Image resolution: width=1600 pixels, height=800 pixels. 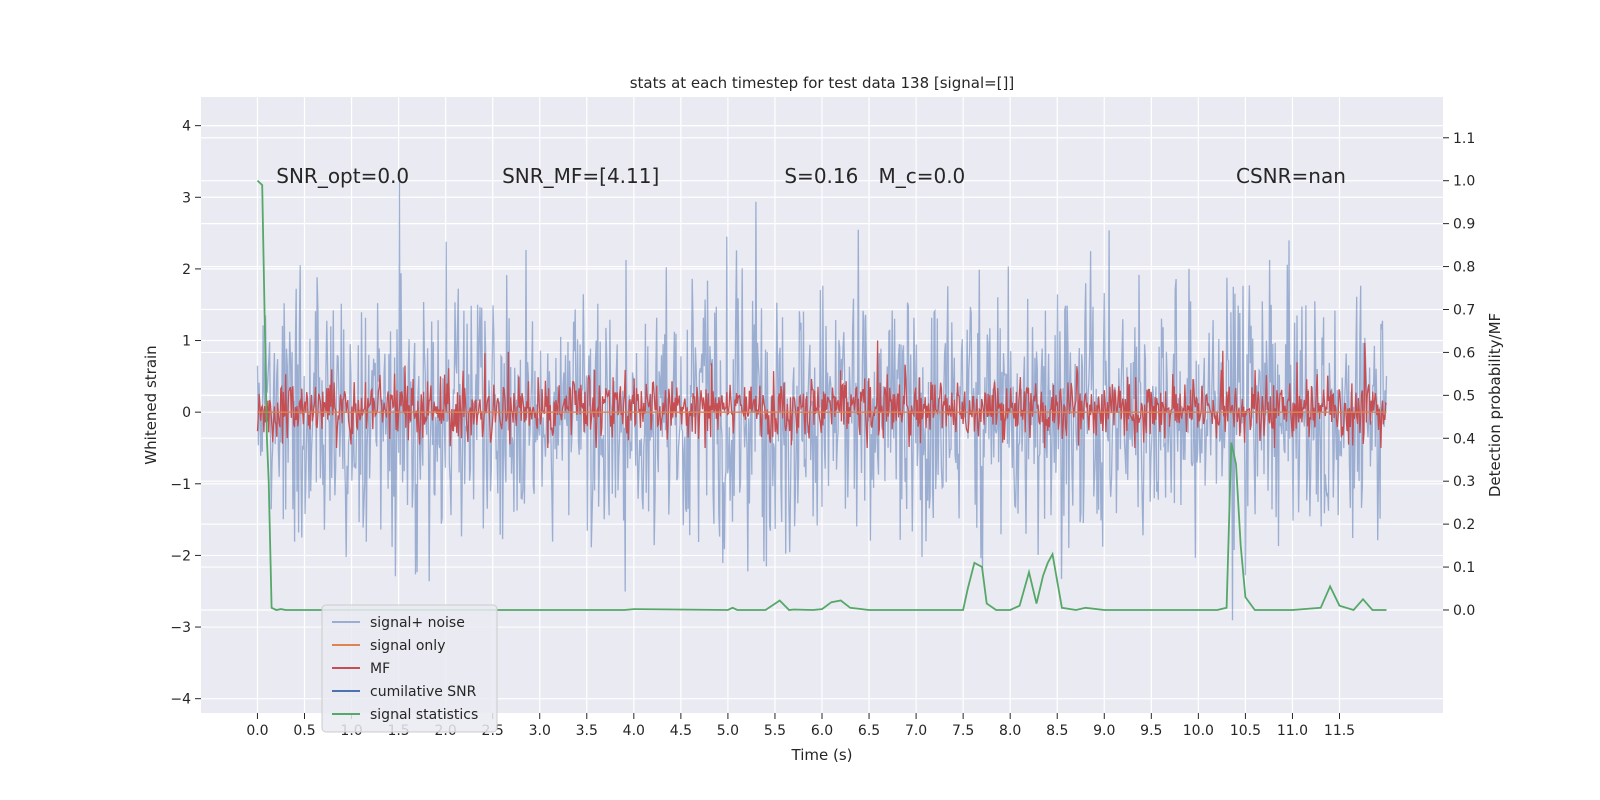 I want to click on legend-label: signal statistics, so click(x=424, y=715).